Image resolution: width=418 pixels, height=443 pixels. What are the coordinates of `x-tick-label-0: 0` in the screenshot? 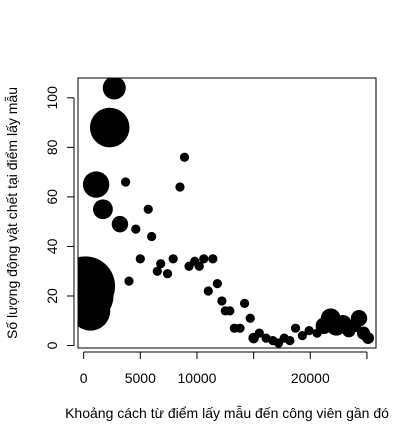 It's located at (84, 378).